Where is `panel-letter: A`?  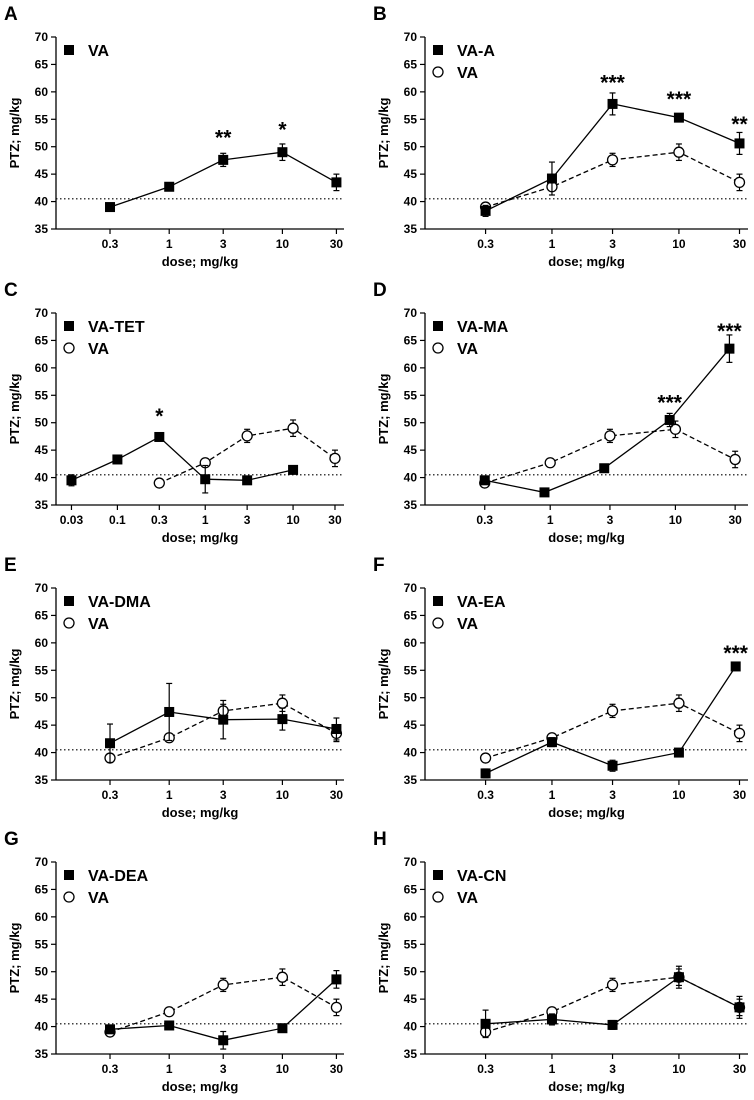 panel-letter: A is located at coordinates (11, 14).